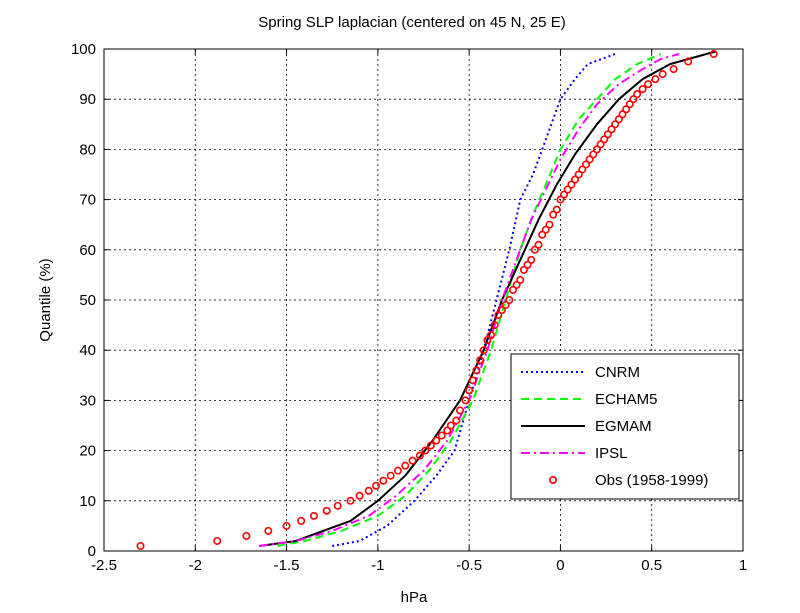 This screenshot has height=613, width=800. I want to click on legend: CNRM ECHAM5 EGMAM IPSL Obs (1958-1999), so click(625, 426).